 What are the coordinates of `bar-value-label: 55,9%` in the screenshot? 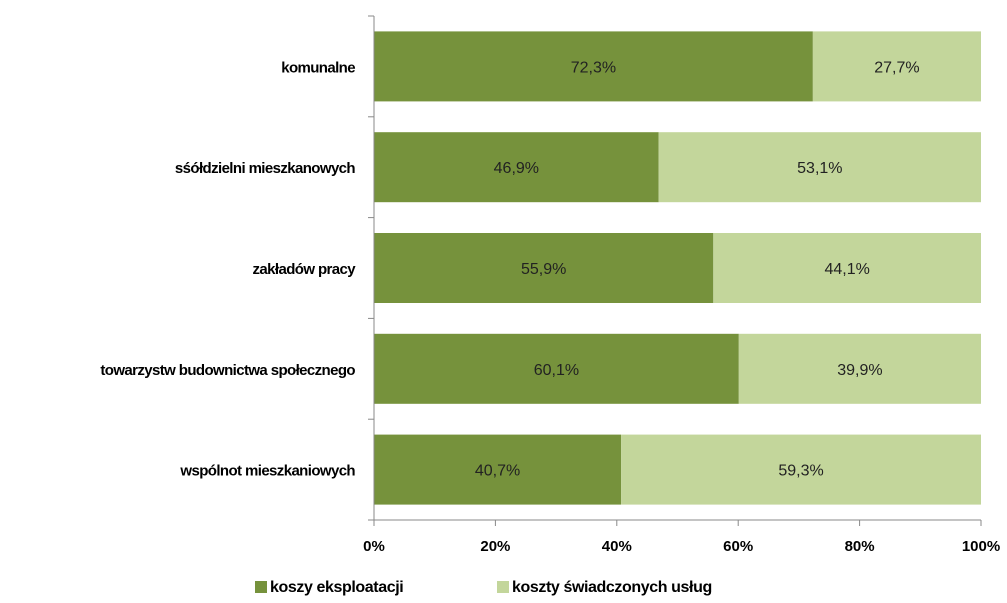 It's located at (543, 269).